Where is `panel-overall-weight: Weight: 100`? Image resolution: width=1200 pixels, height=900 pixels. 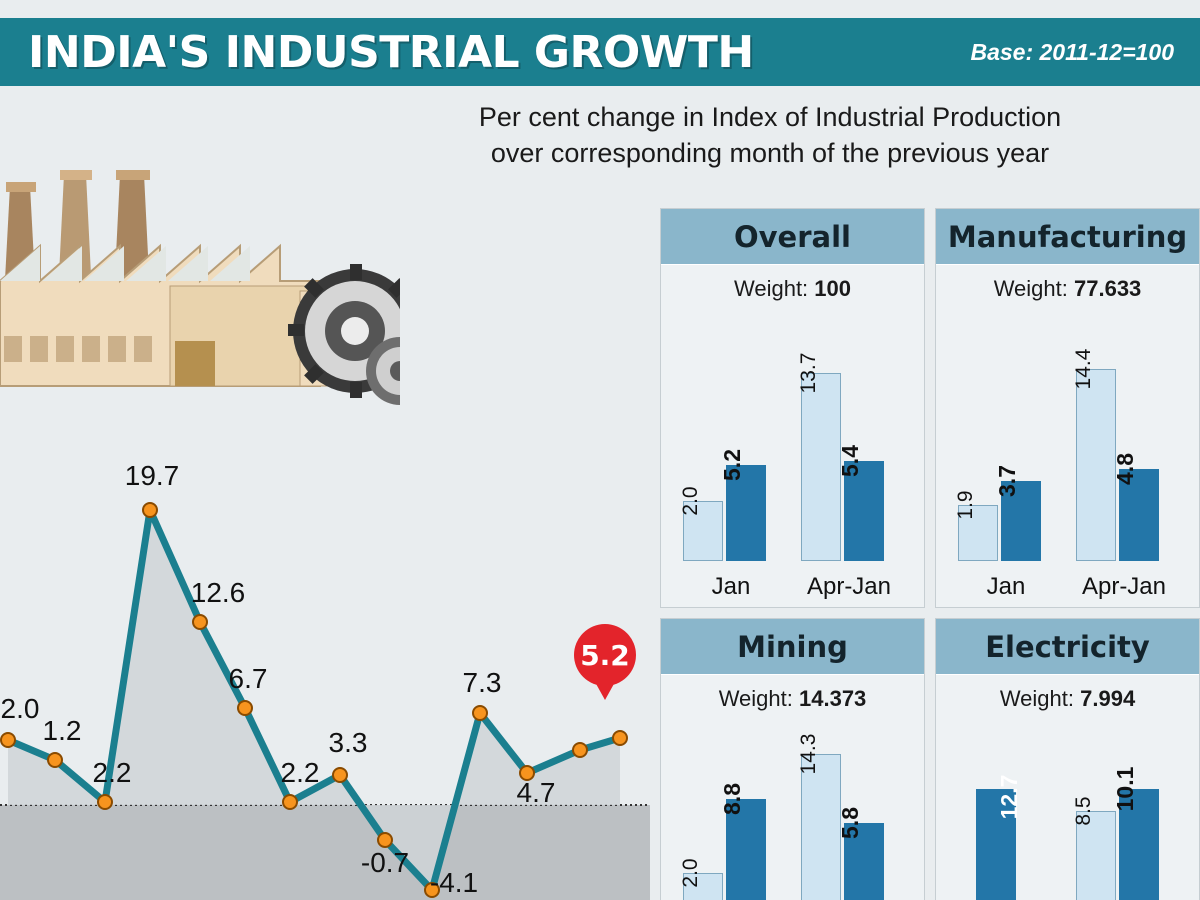
panel-overall-weight: Weight: 100 is located at coordinates (792, 283).